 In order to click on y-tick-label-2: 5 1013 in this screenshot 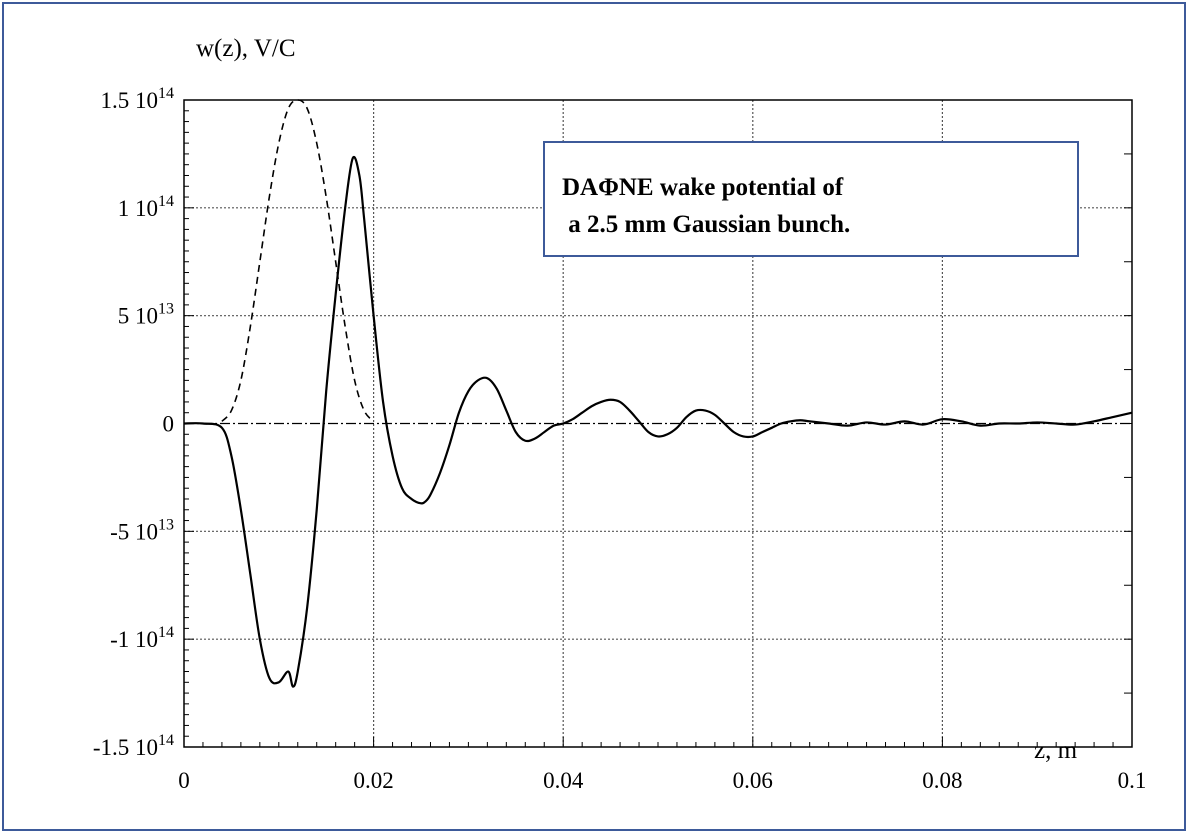, I will do `click(146, 315)`.